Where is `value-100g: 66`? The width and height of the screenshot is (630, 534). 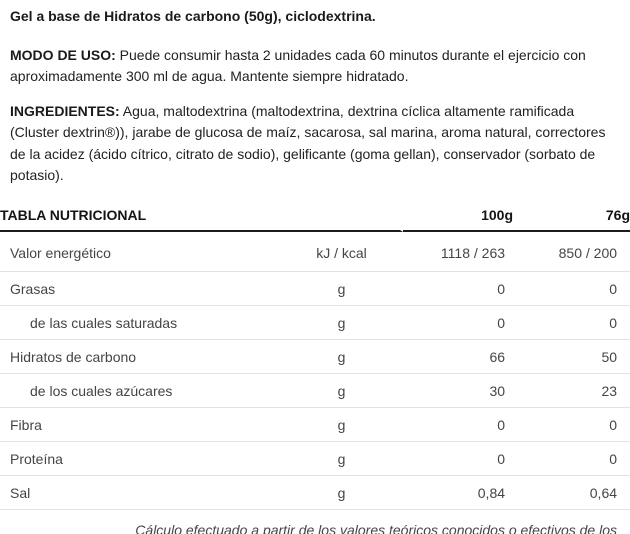
value-100g: 66 is located at coordinates (458, 357).